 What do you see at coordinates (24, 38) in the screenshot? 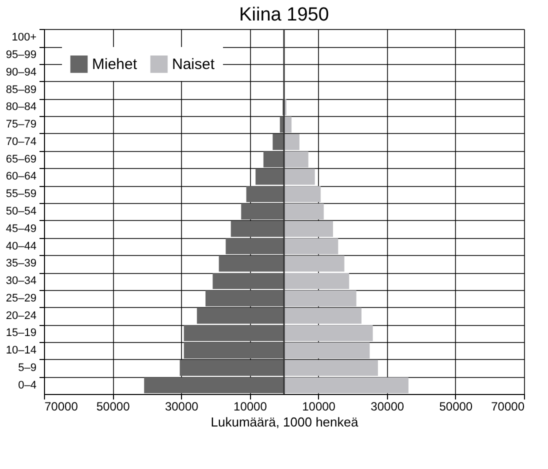
I see `y-tick-label: 100+` at bounding box center [24, 38].